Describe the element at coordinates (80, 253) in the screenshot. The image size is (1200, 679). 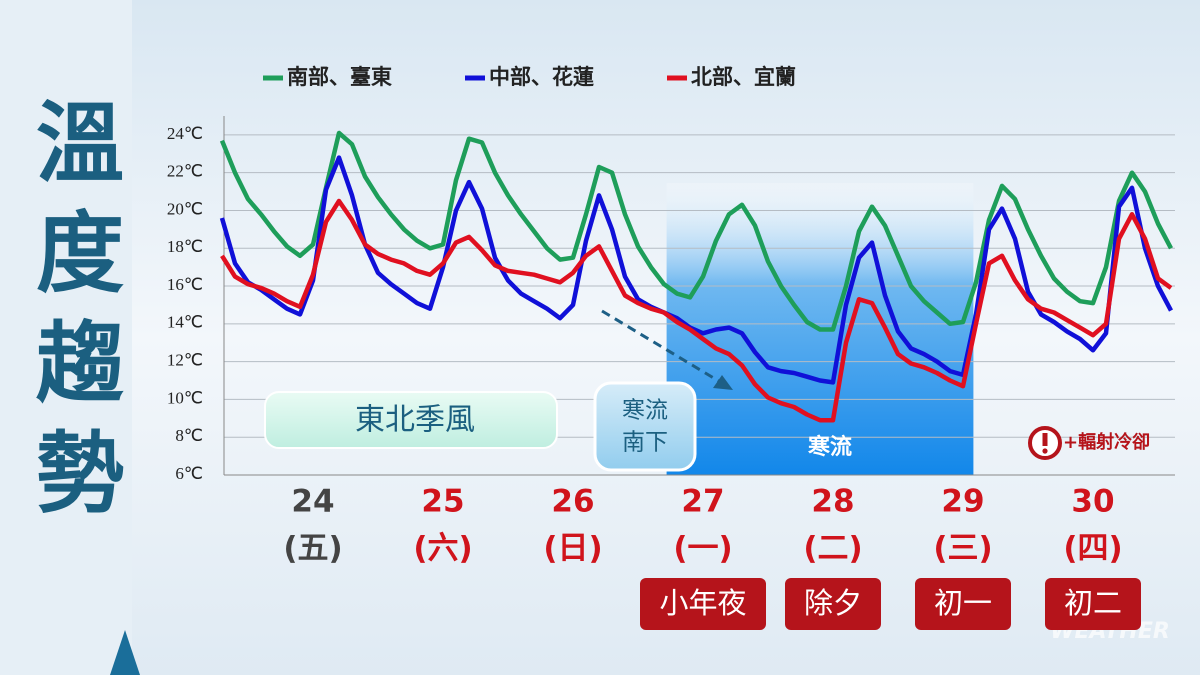
I see `chart-title: 度` at that location.